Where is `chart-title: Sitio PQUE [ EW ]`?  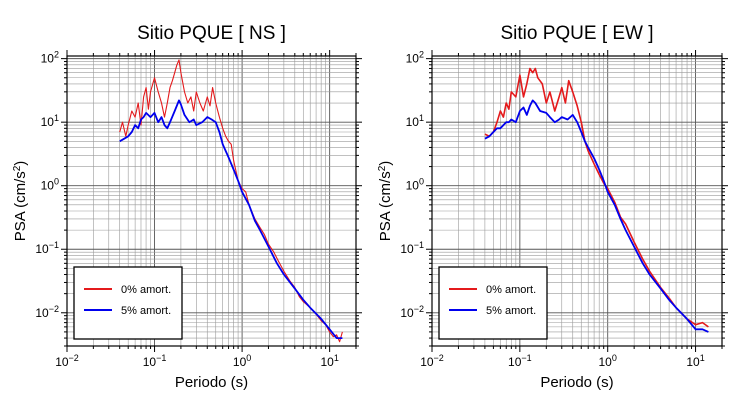 chart-title: Sitio PQUE [ EW ] is located at coordinates (576, 33).